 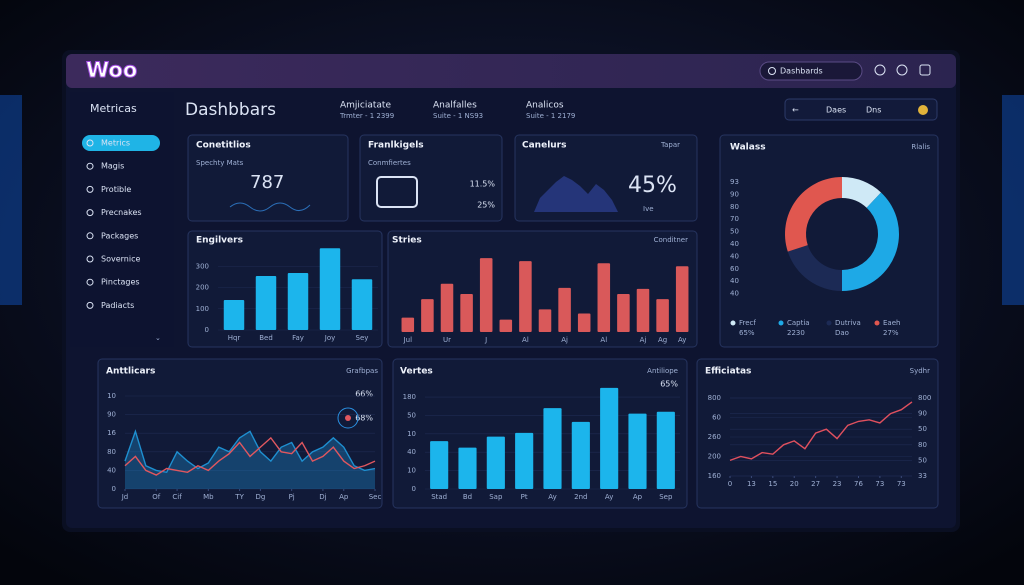 I want to click on sidebar-title: Metricas, so click(x=113, y=108).